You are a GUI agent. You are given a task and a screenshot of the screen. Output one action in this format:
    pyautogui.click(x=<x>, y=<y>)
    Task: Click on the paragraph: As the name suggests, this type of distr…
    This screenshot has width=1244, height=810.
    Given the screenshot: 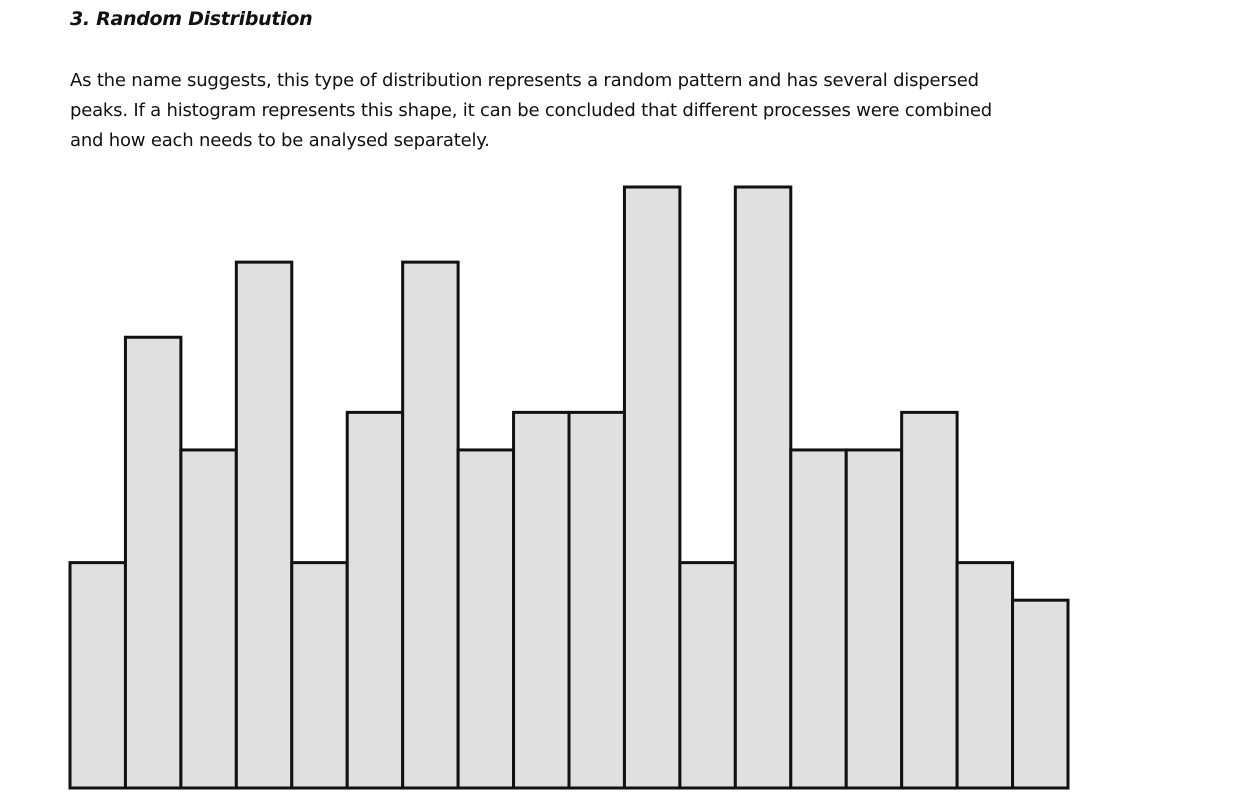 What is the action you would take?
    pyautogui.click(x=531, y=110)
    